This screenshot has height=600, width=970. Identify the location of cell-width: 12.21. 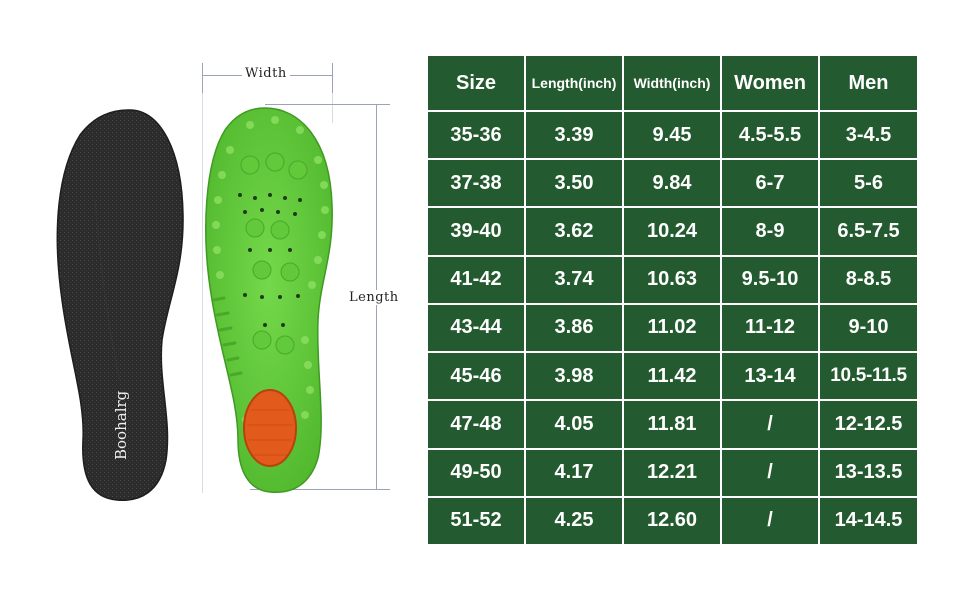
(672, 472).